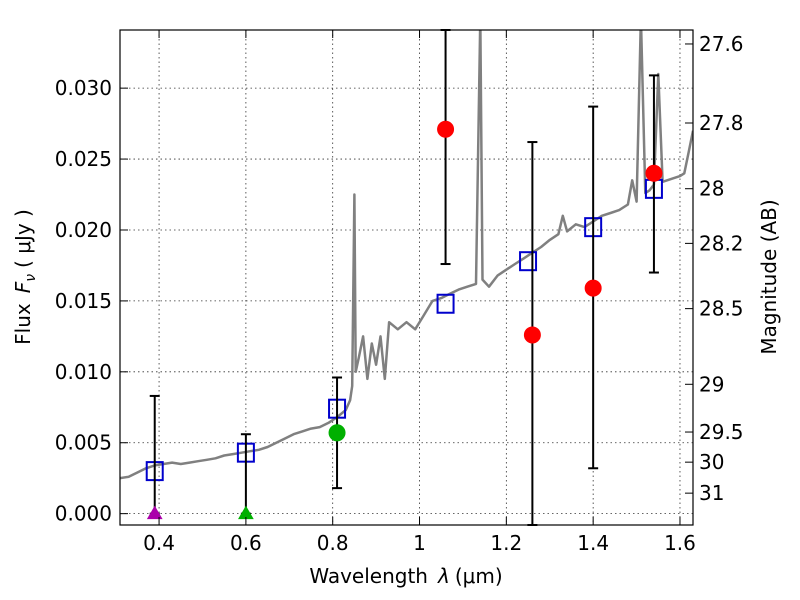  What do you see at coordinates (419, 543) in the screenshot?
I see `x-tick-label: 1` at bounding box center [419, 543].